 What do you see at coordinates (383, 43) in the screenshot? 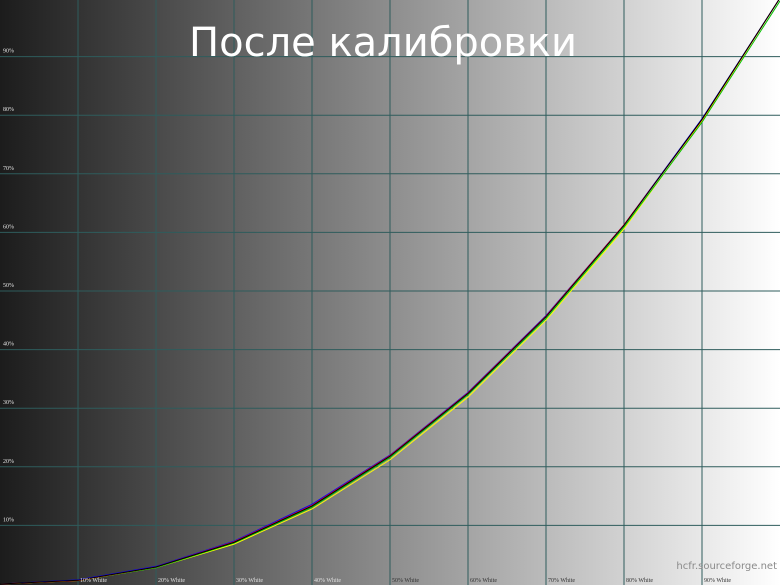
I see `chart-title: После калибровки` at bounding box center [383, 43].